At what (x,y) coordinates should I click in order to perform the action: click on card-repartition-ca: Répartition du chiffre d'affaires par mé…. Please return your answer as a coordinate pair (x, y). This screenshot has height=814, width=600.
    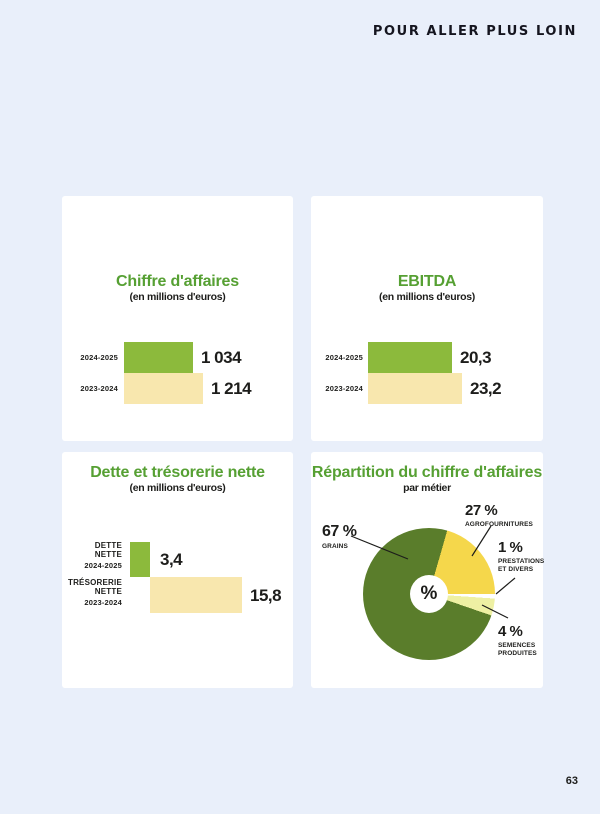
    Looking at the image, I should click on (428, 570).